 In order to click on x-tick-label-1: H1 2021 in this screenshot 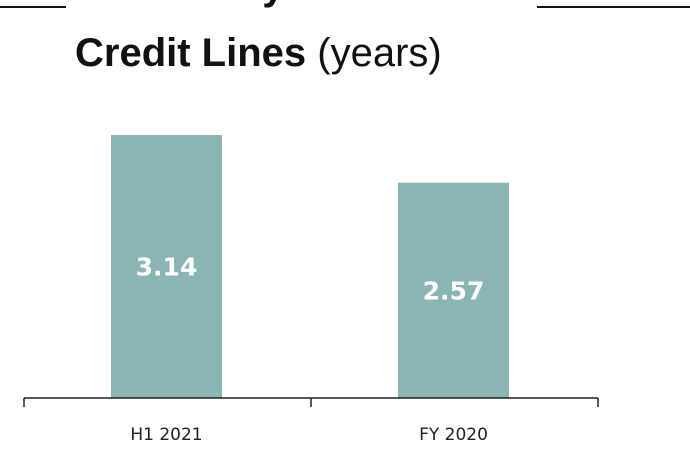, I will do `click(166, 435)`.